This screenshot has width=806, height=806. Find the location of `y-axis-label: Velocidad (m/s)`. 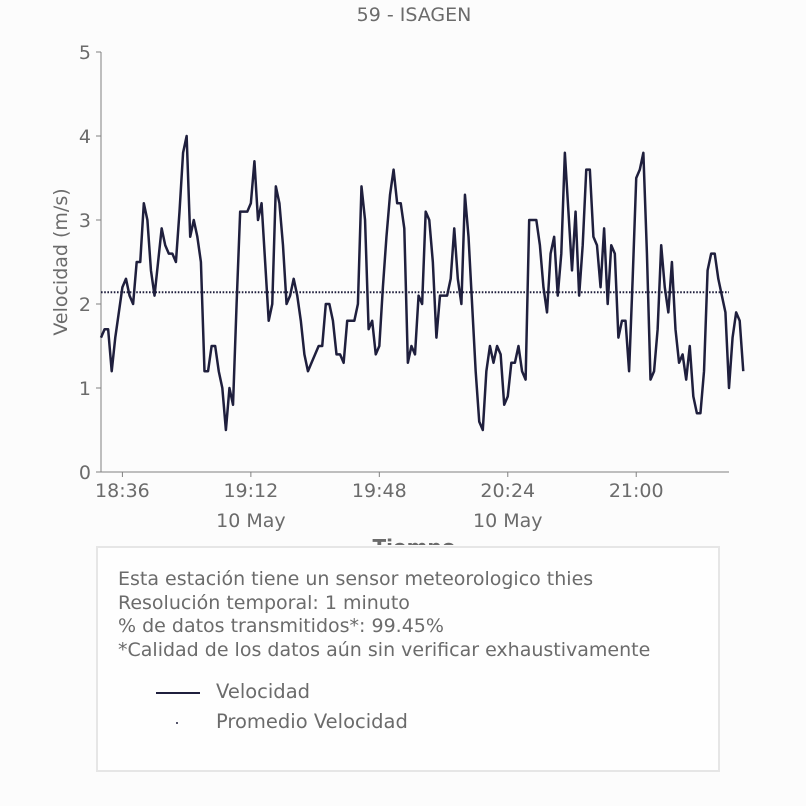

y-axis-label: Velocidad (m/s) is located at coordinates (61, 261).